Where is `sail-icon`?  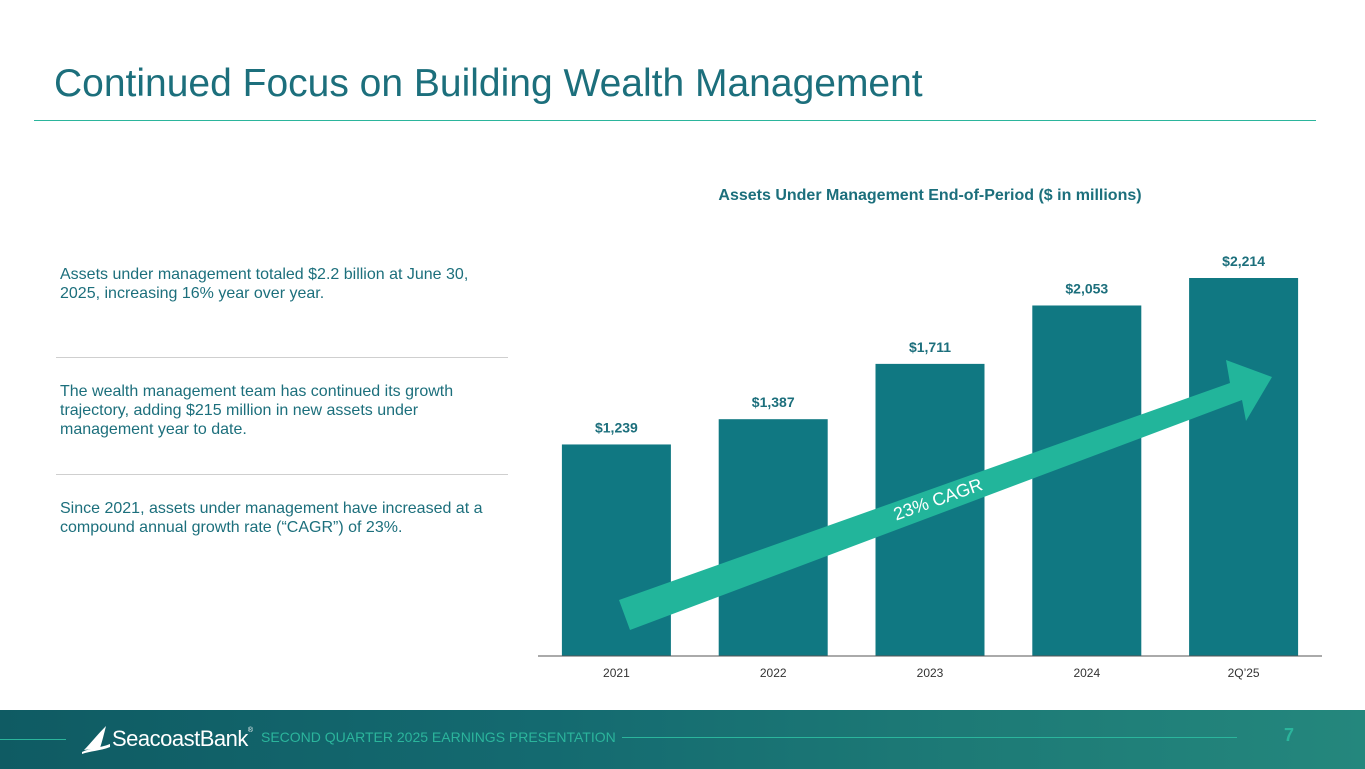 sail-icon is located at coordinates (96, 740).